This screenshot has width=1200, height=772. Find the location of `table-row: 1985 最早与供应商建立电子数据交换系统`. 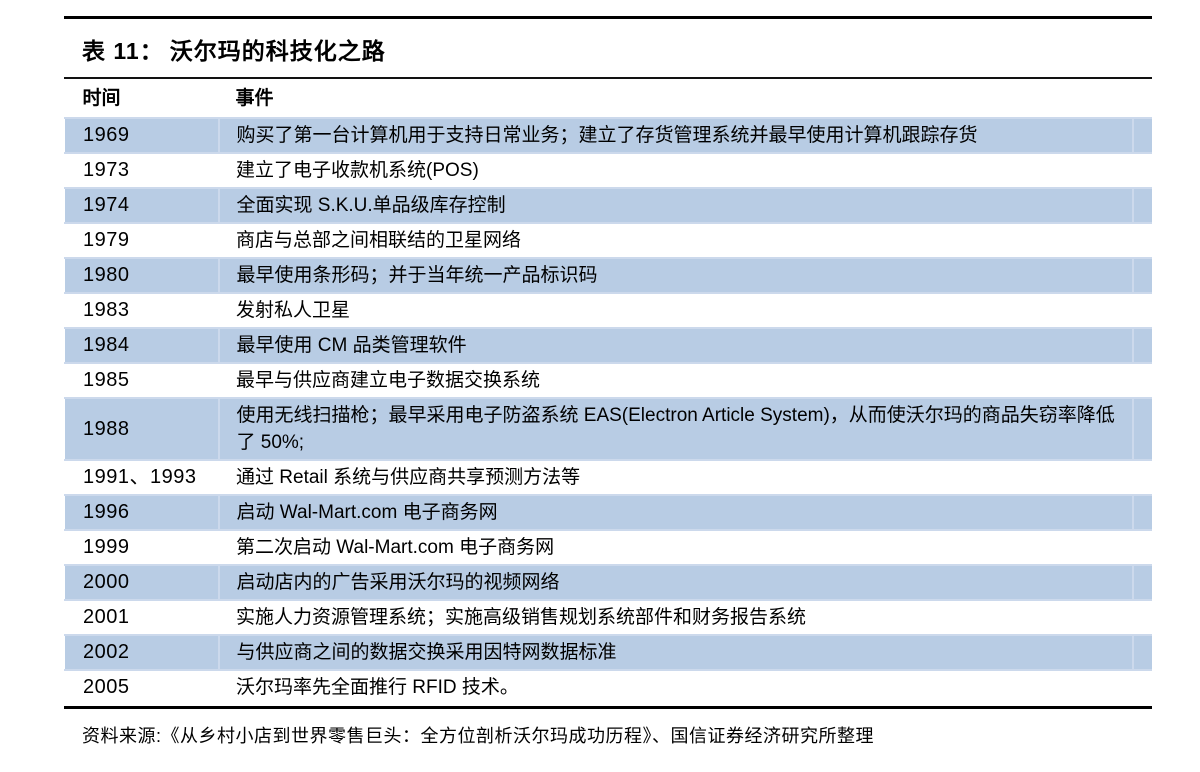

table-row: 1985 最早与供应商建立电子数据交换系统 is located at coordinates (608, 380).